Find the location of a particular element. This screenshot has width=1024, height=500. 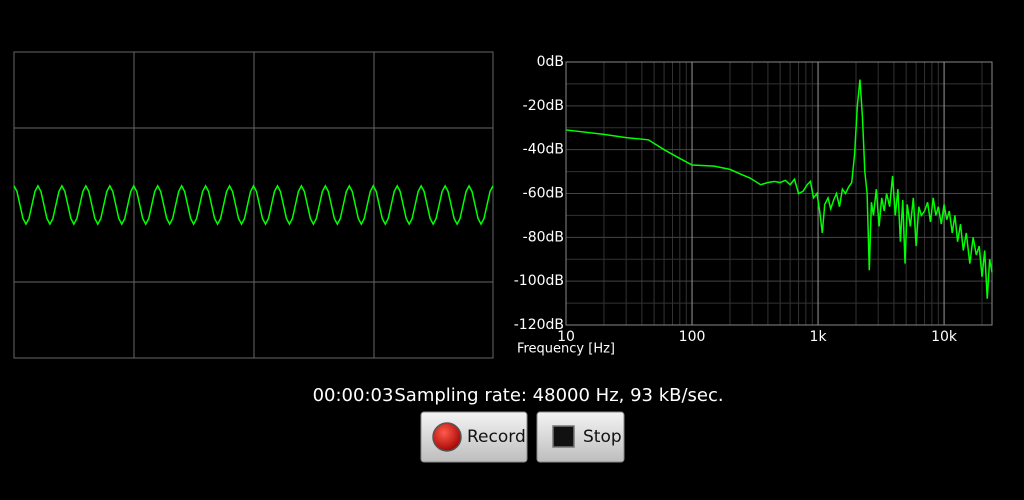

x-tick-label: 100 is located at coordinates (692, 337).